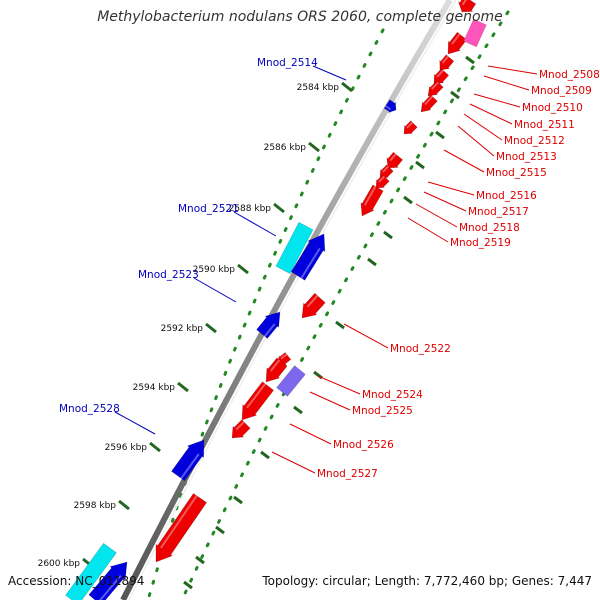 This screenshot has width=600, height=600. Describe the element at coordinates (552, 108) in the screenshot. I see `gene-label-reverse: Mnod_2510` at that location.